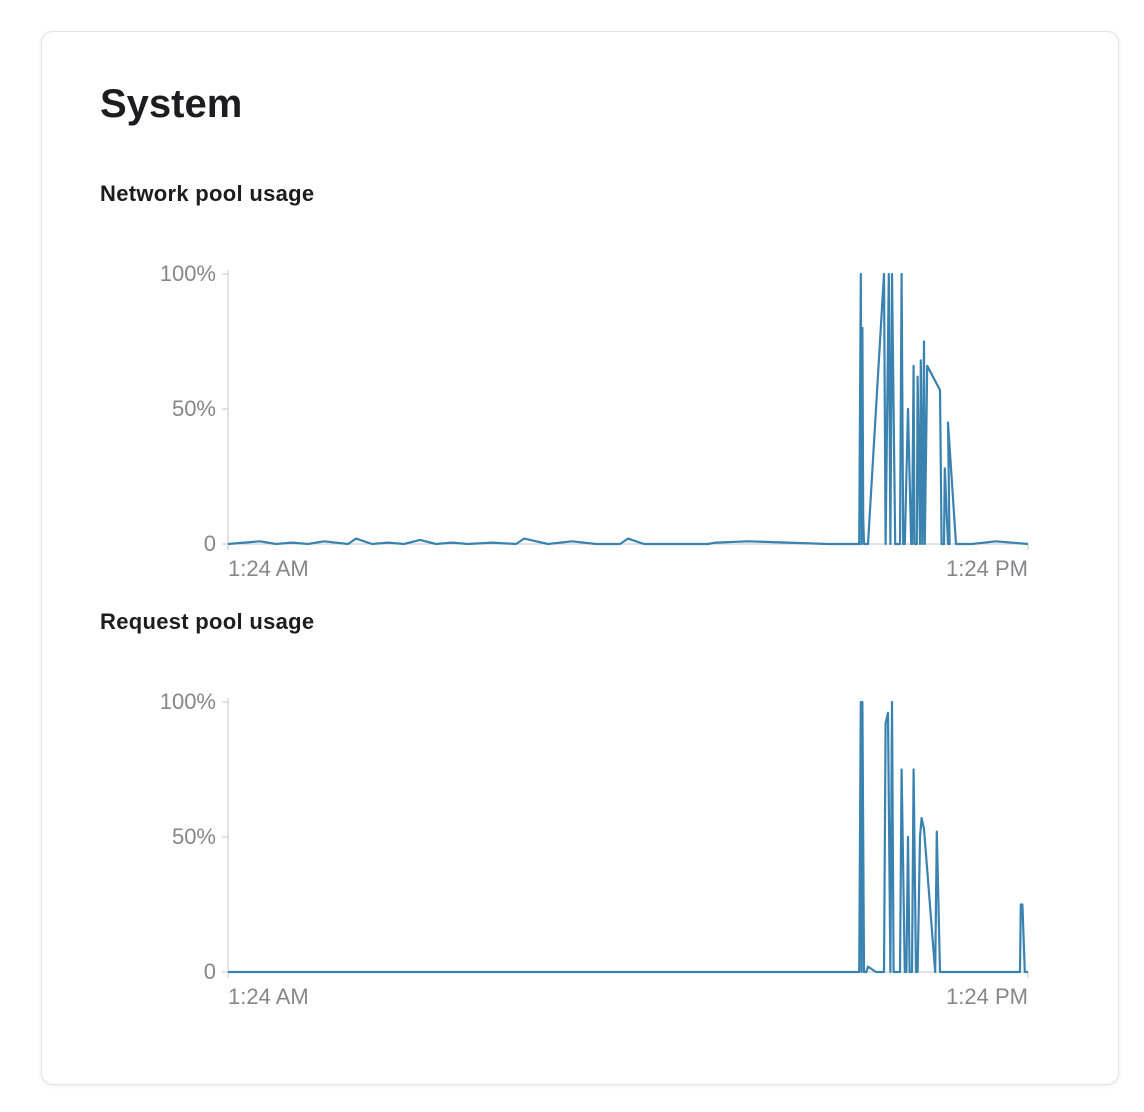 The width and height of the screenshot is (1144, 1112). What do you see at coordinates (207, 193) in the screenshot?
I see `chart-title: Network pool usage` at bounding box center [207, 193].